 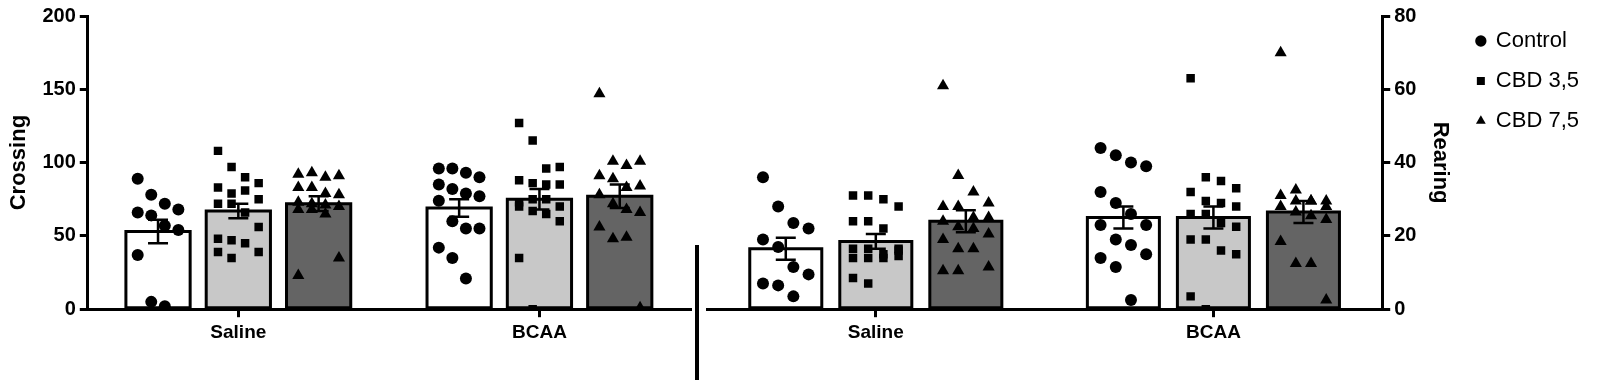 What do you see at coordinates (1405, 234) in the screenshot?
I see `y2-tick-label: 20` at bounding box center [1405, 234].